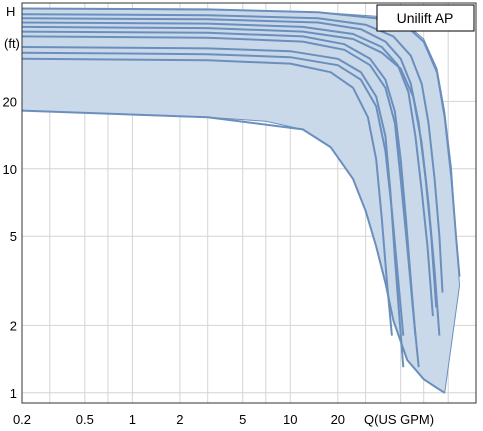 Image resolution: width=483 pixels, height=431 pixels. I want to click on chart-title: Unilift AP, so click(425, 18).